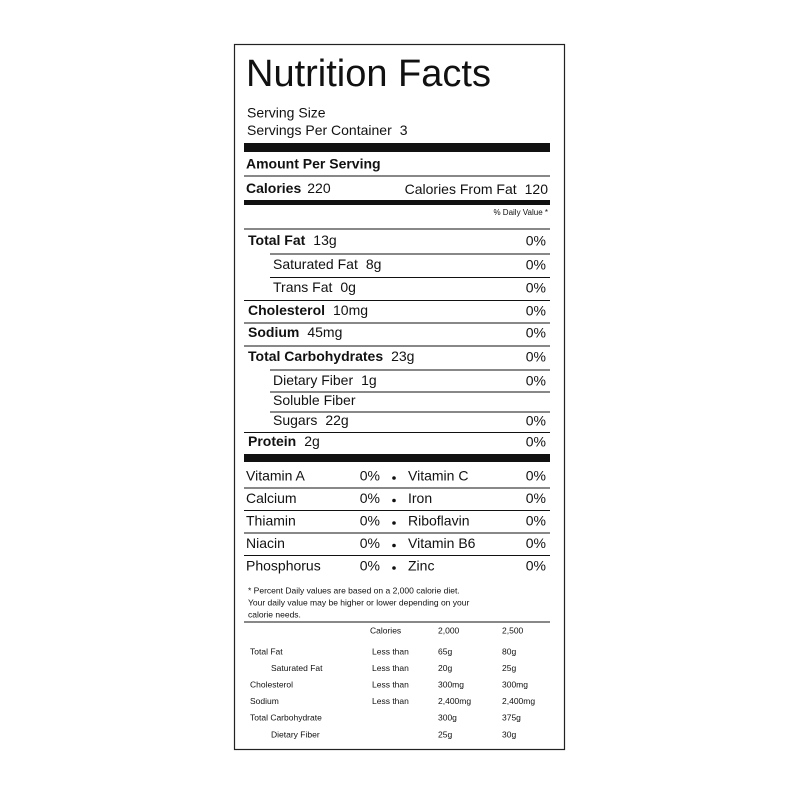 This screenshot has height=800, width=800. I want to click on vitamin-name: Vitamin C, so click(438, 476).